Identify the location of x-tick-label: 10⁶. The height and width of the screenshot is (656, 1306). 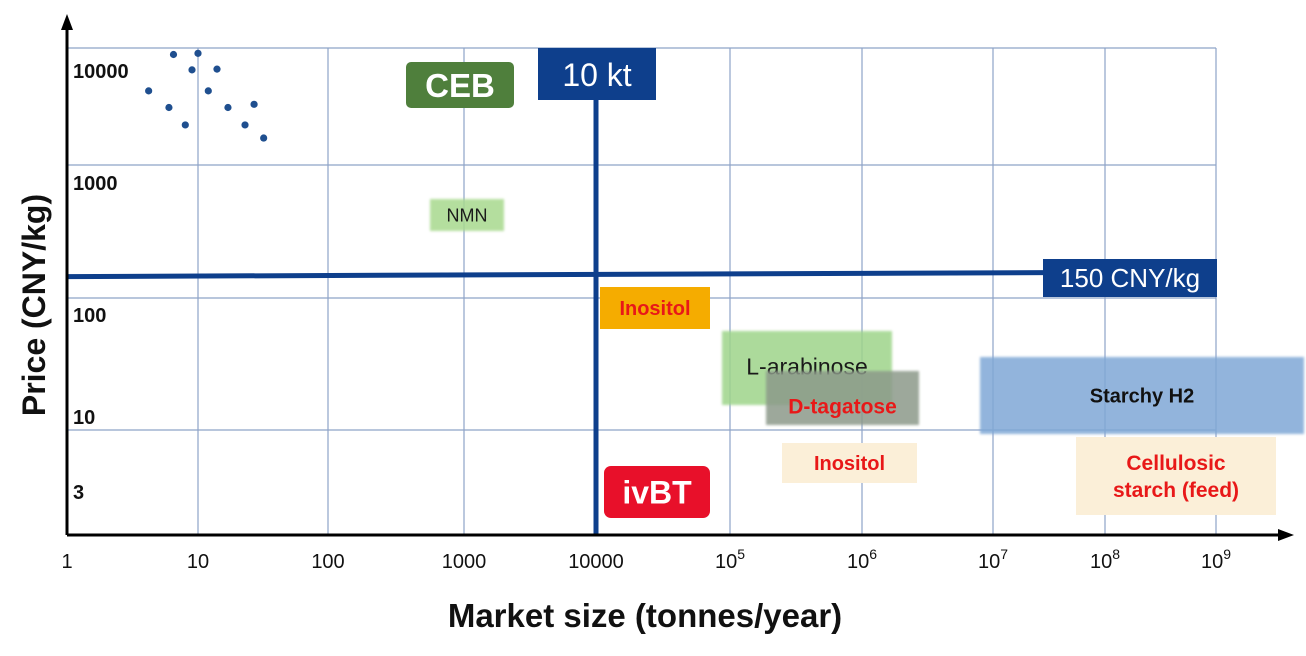
(862, 559).